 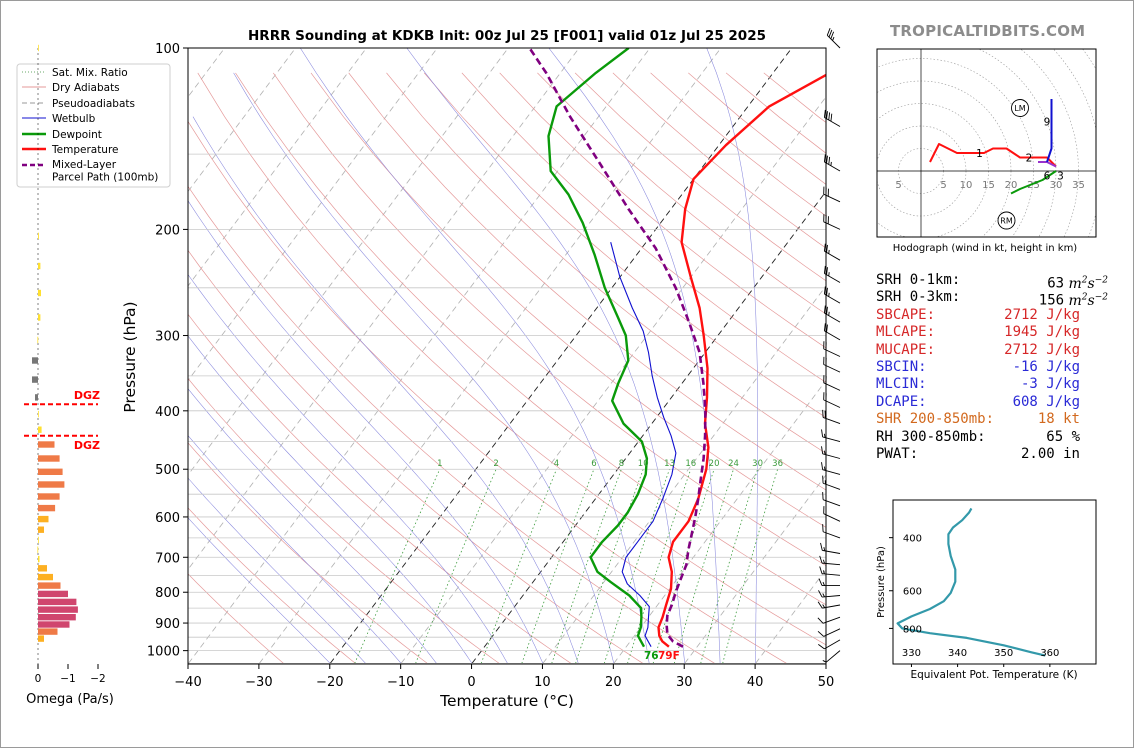 I want to click on index-row: PWAT: 2.00 in, so click(x=996, y=454).